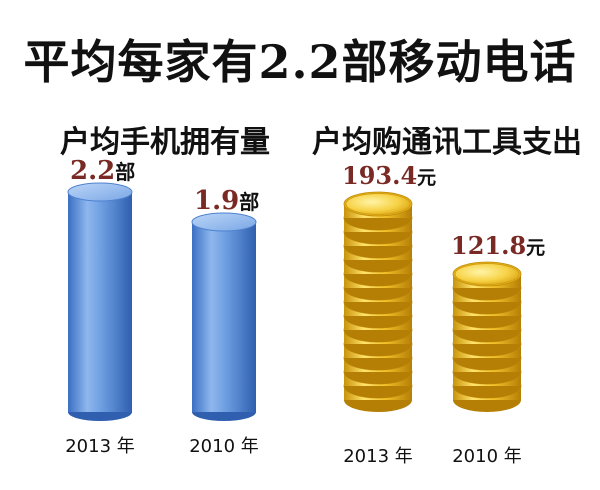  Describe the element at coordinates (226, 201) in the screenshot. I see `data-label-phones-2010: 1.9部` at that location.